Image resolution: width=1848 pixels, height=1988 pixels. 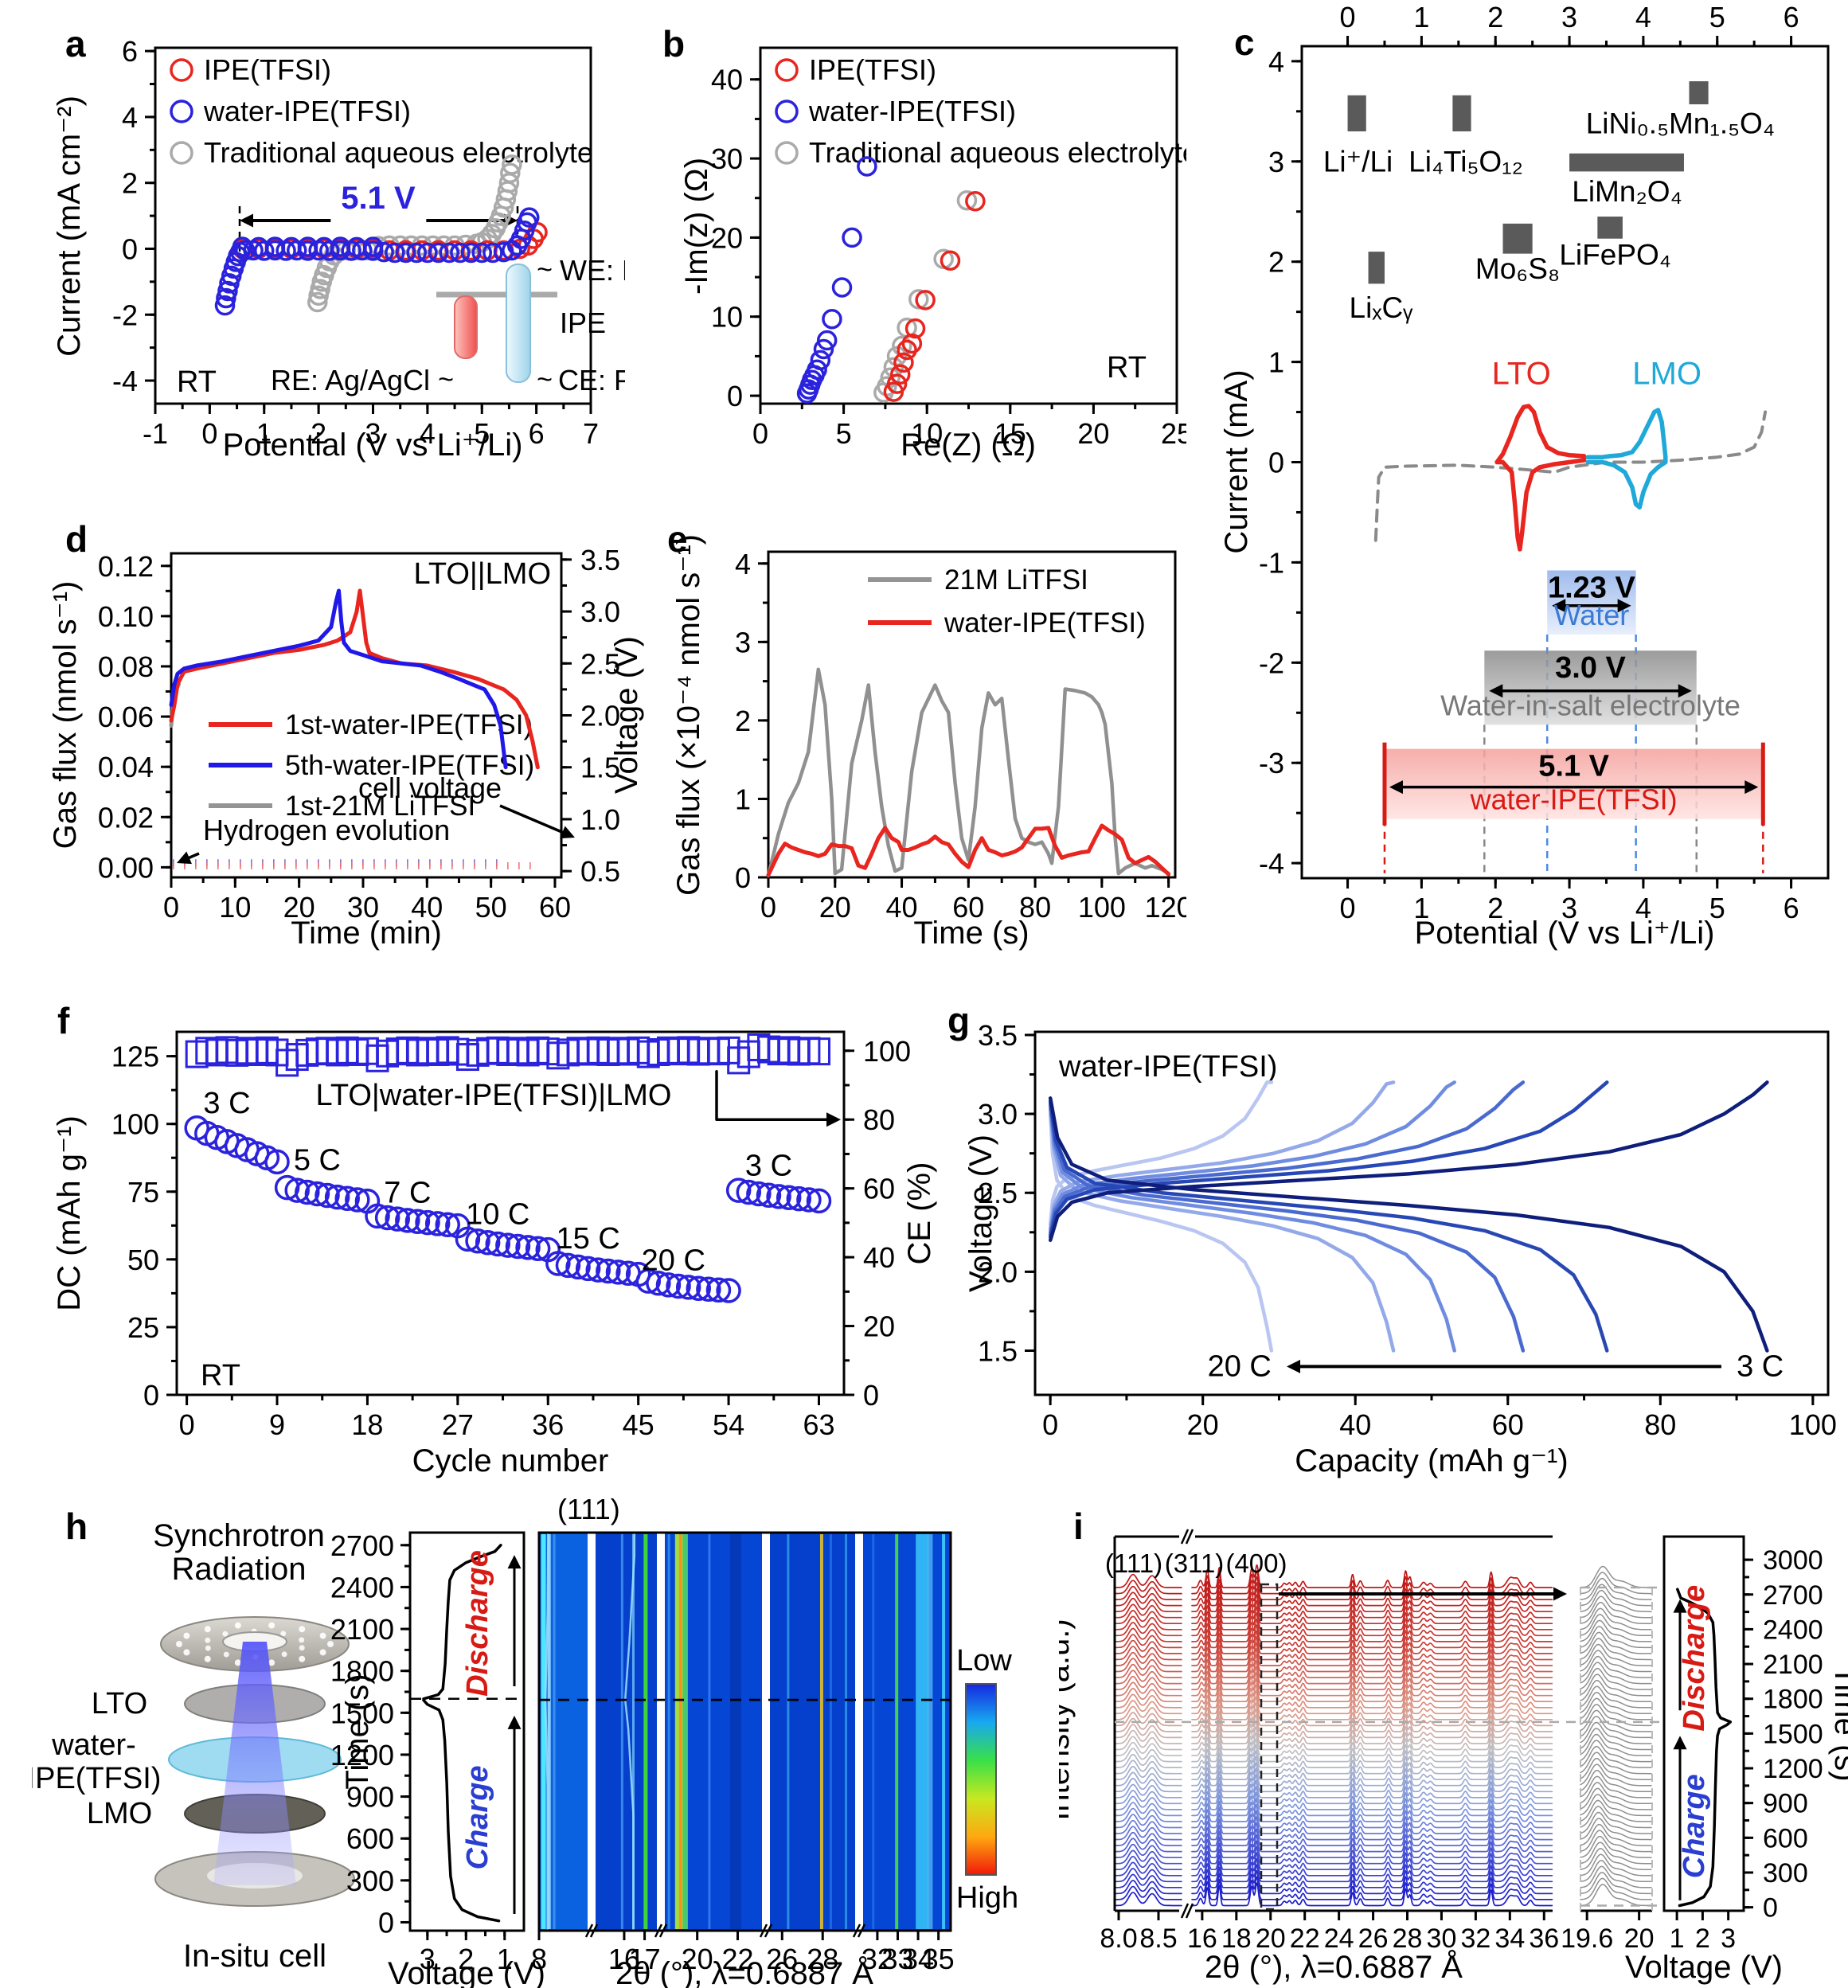 What do you see at coordinates (69, 1213) in the screenshot?
I see `svg-text: DC (mAh g⁻¹)` at bounding box center [69, 1213].